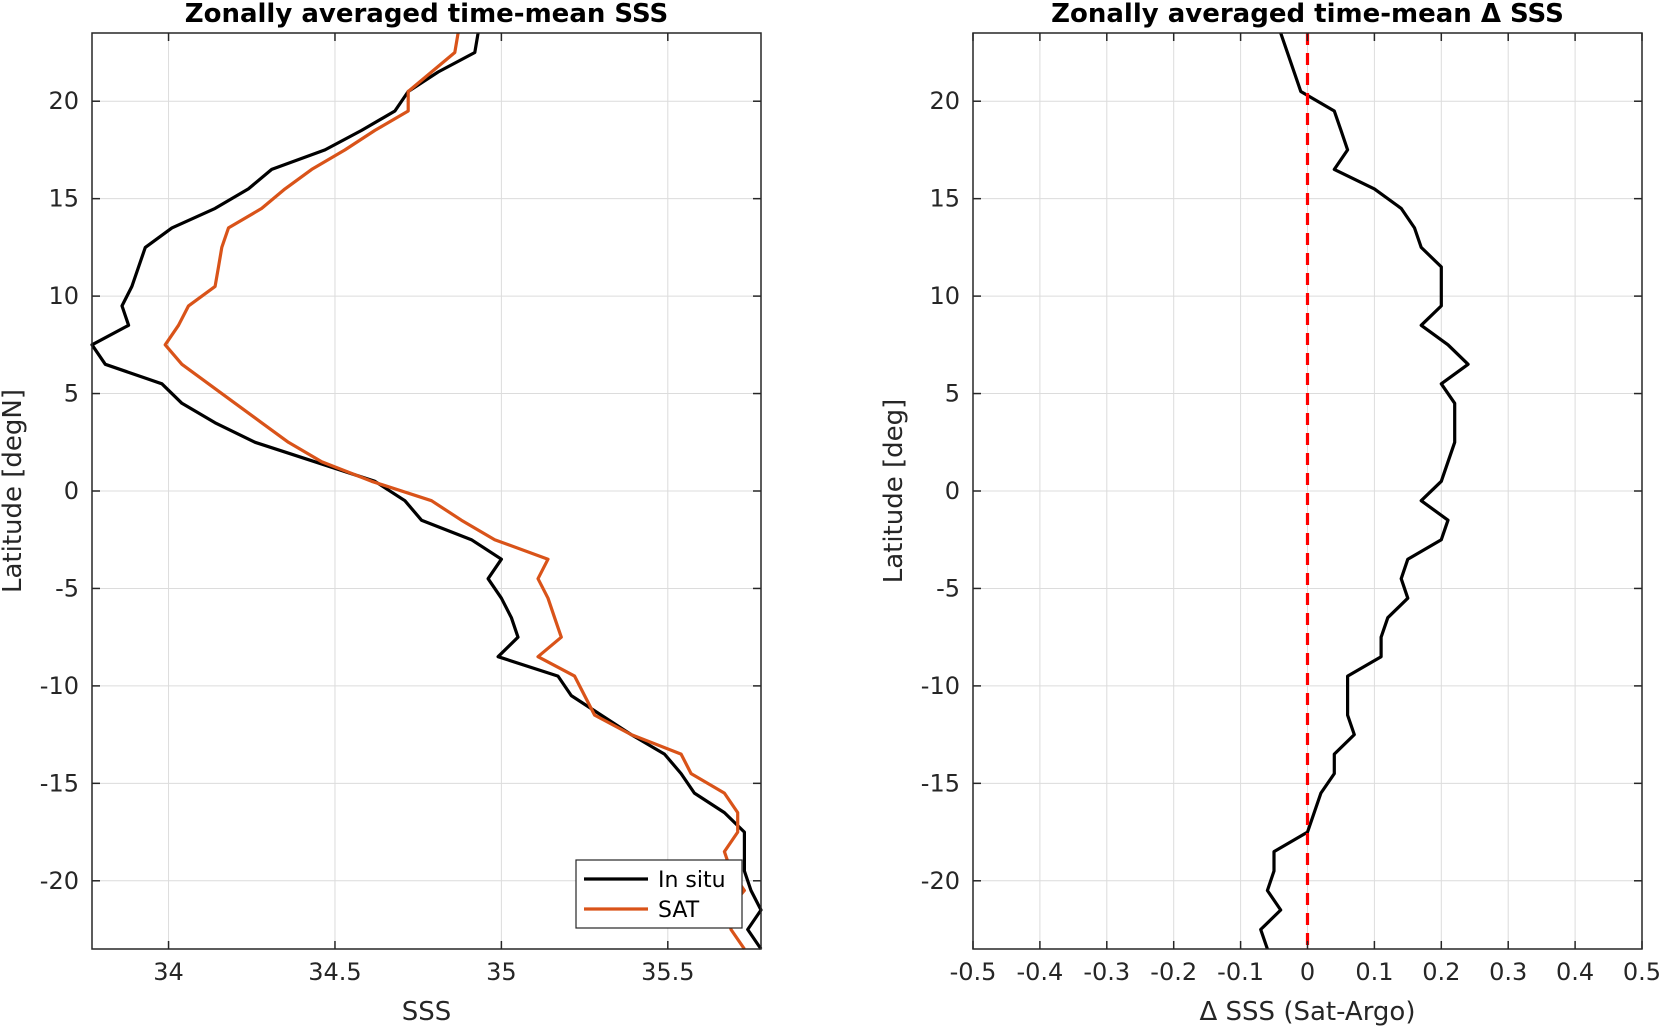 This screenshot has height=1028, width=1661. I want to click on y-axis-label-deg: Latitude [deg], so click(894, 491).